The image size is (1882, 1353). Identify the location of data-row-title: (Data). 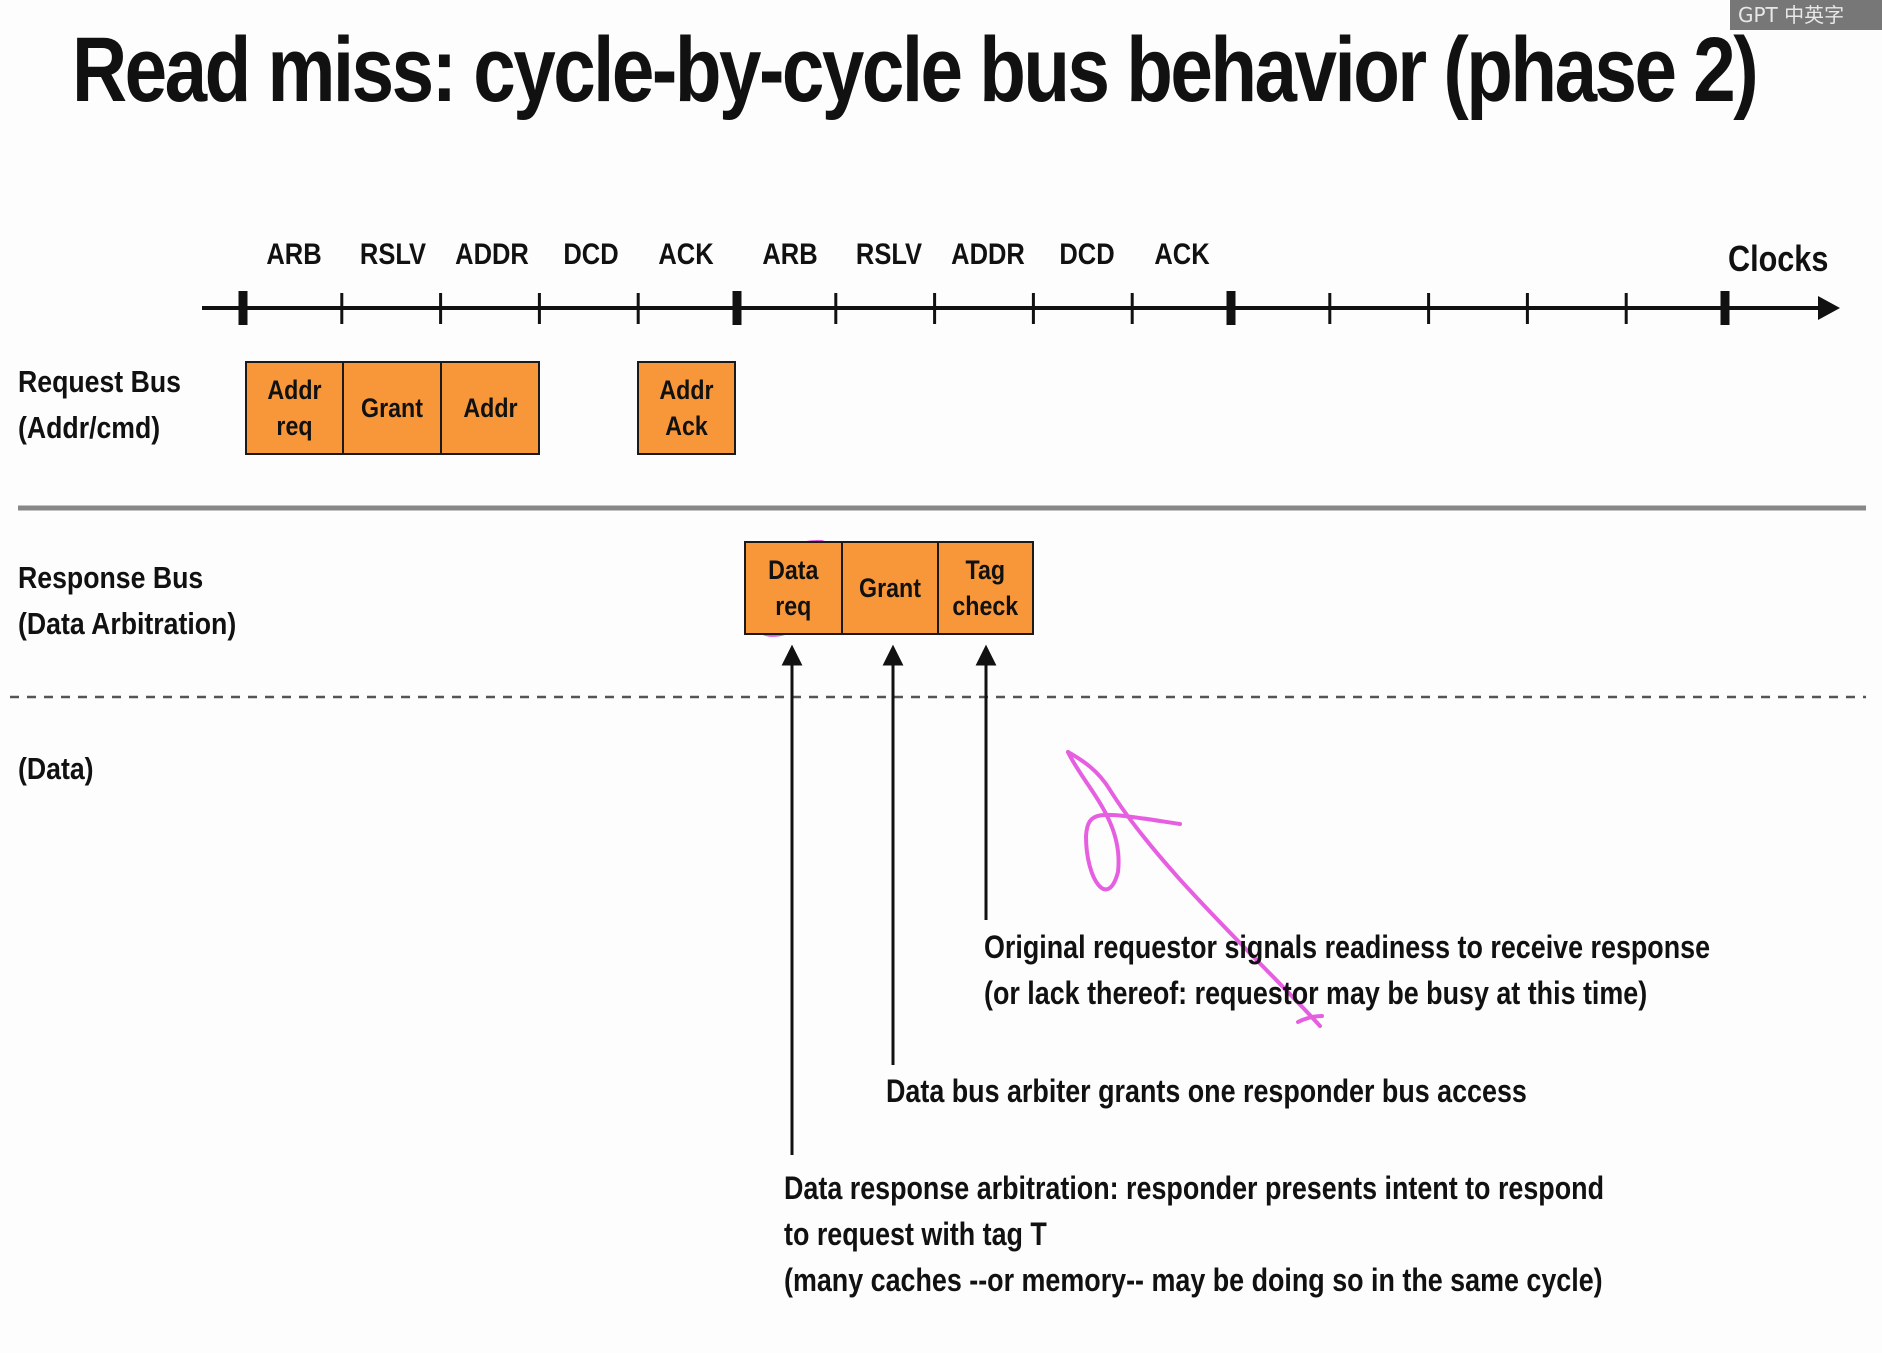
(56, 768).